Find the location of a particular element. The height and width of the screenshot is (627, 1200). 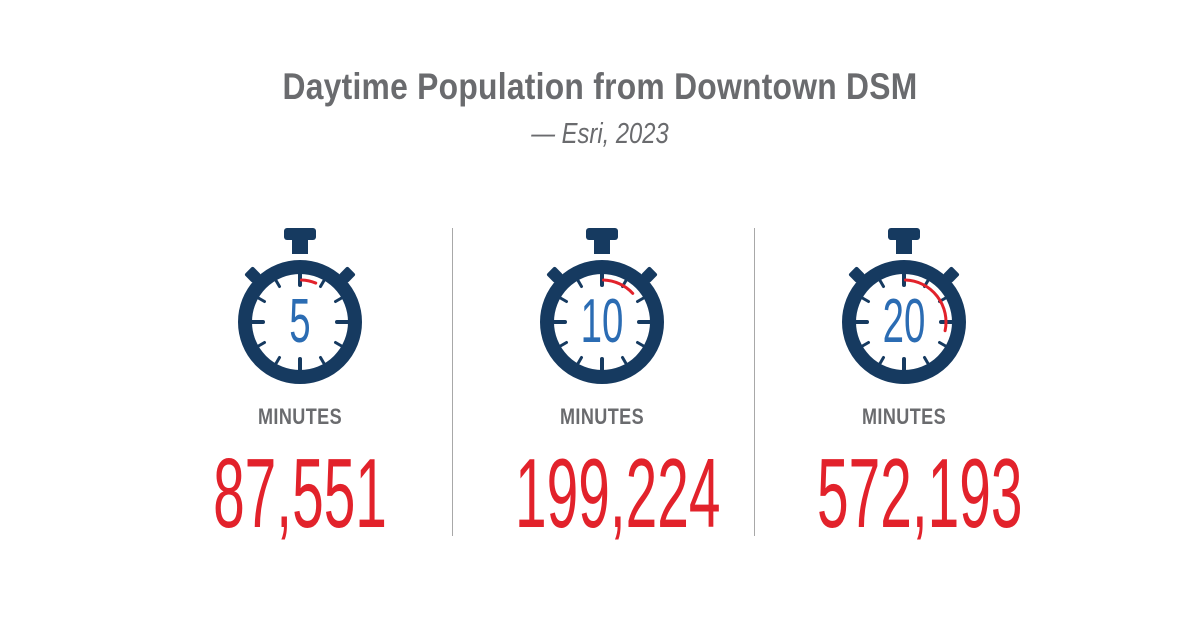

stopwatch-icon: 5 is located at coordinates (300, 306).